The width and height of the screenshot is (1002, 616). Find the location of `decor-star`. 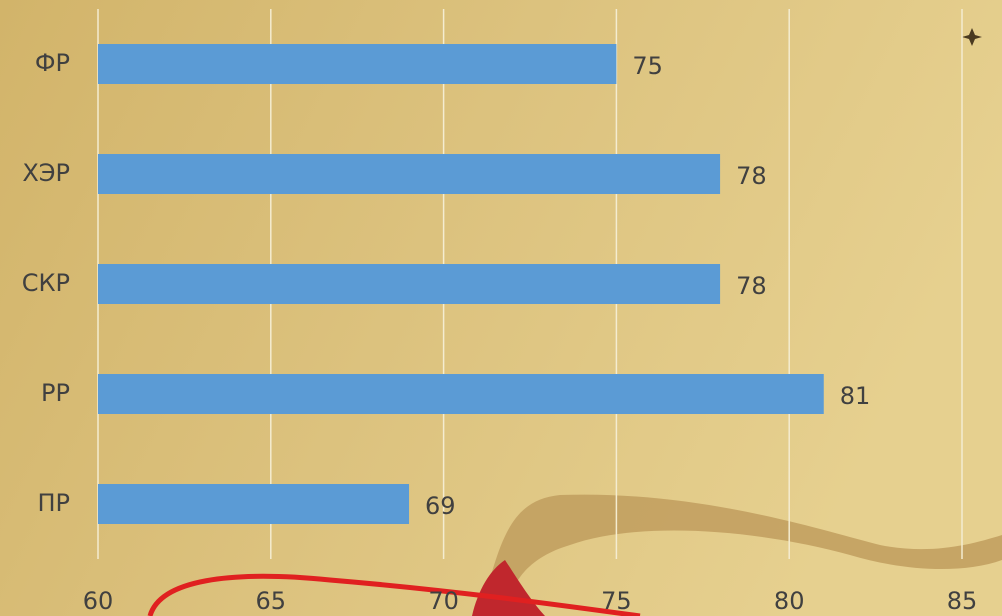

decor-star is located at coordinates (972, 37).